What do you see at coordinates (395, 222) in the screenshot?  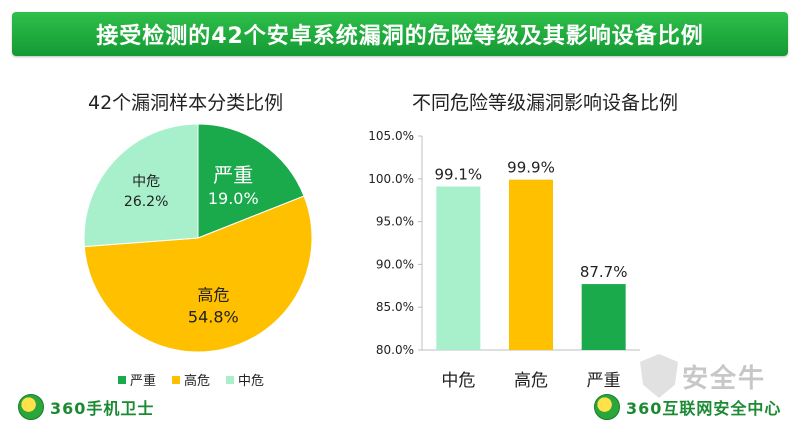 I see `y-tick-label: 95.0%` at bounding box center [395, 222].